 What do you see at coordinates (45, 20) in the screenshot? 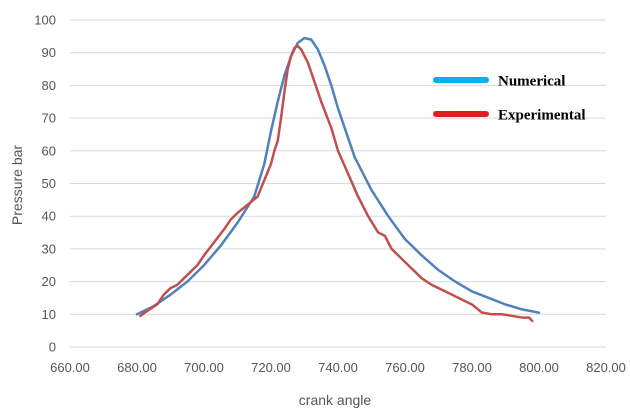
I see `y-tick-label: 100` at bounding box center [45, 20].